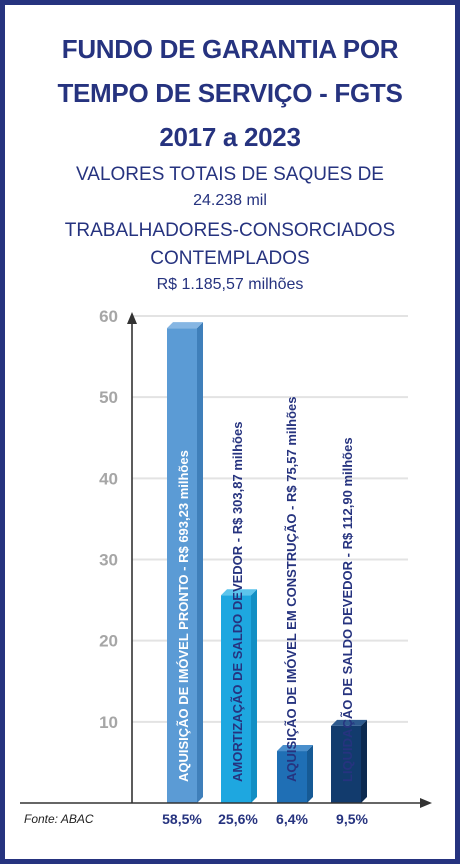 Image resolution: width=460 pixels, height=864 pixels. Describe the element at coordinates (230, 49) in the screenshot. I see `title-line-1: FUNDO DE GARANTIA POR` at that location.